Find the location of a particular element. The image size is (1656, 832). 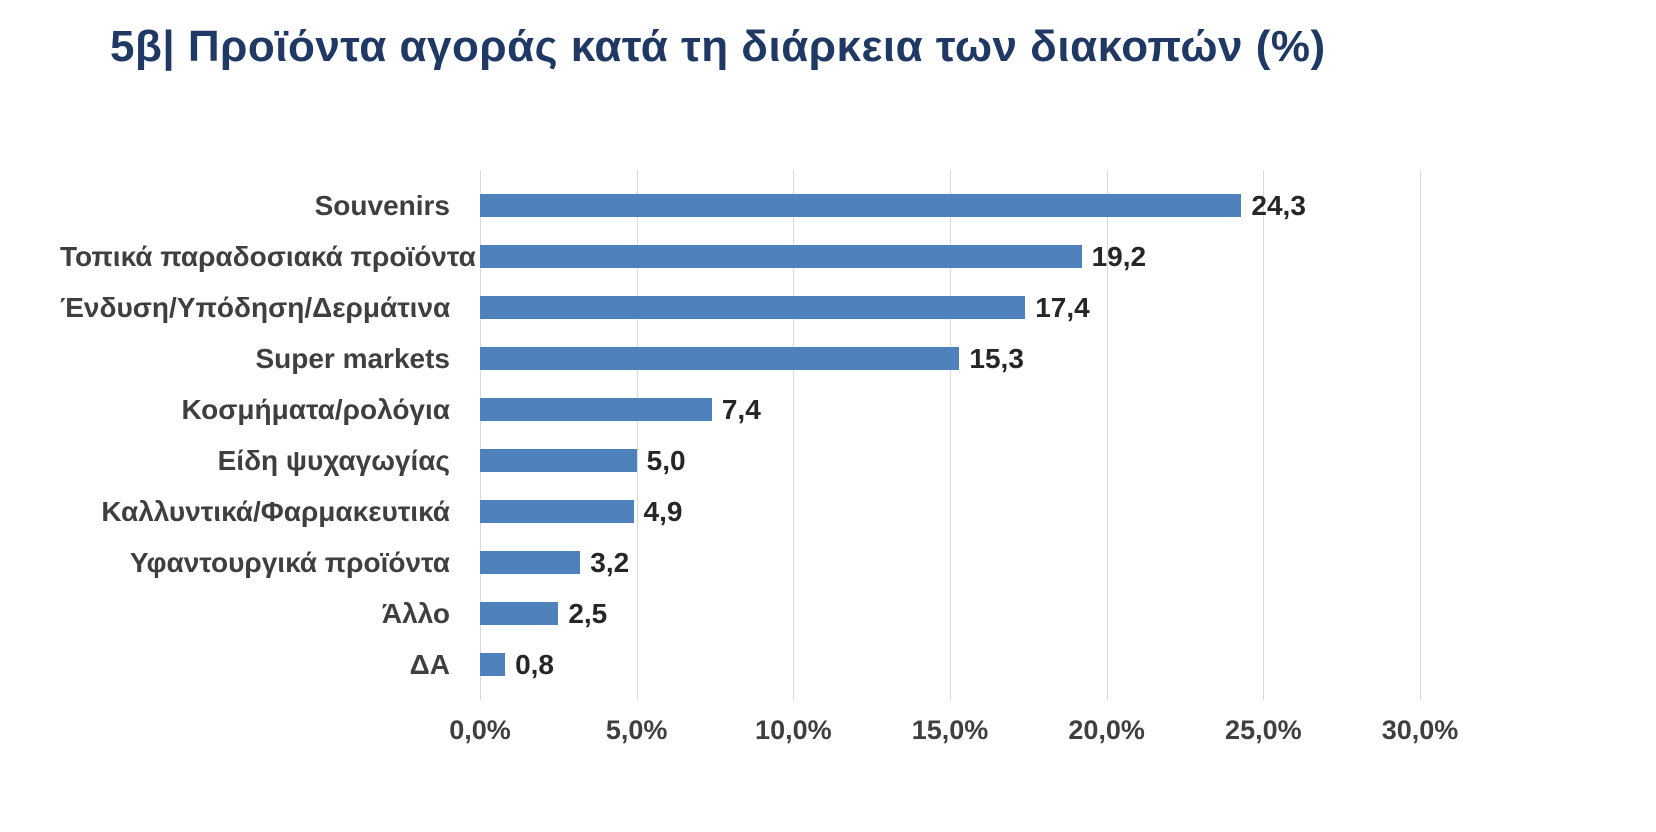

bar-row: Υφαντουργικά προϊόντα 3,2 is located at coordinates (800, 562).